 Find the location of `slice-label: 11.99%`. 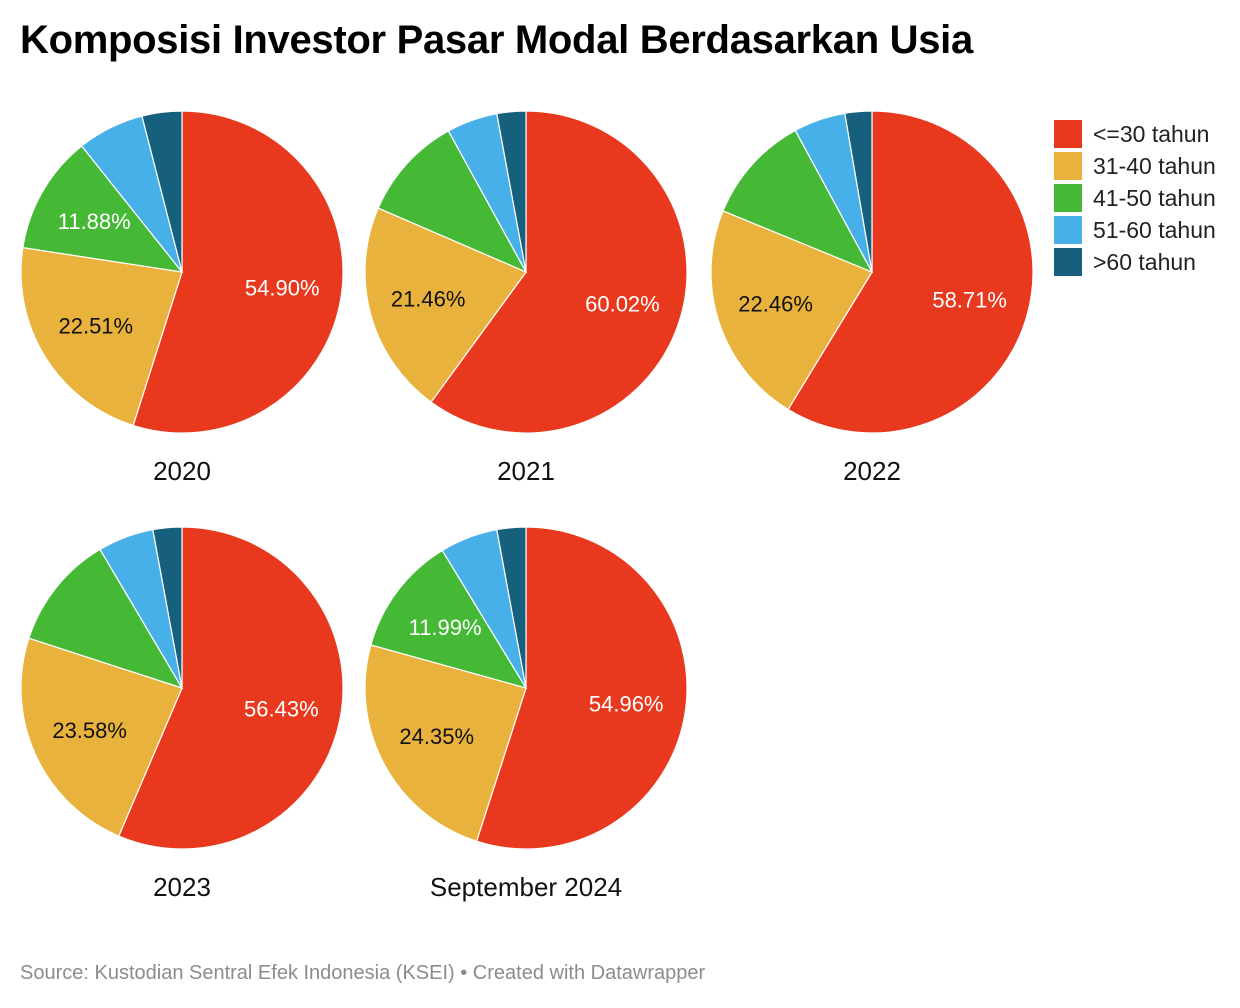

slice-label: 11.99% is located at coordinates (445, 627).